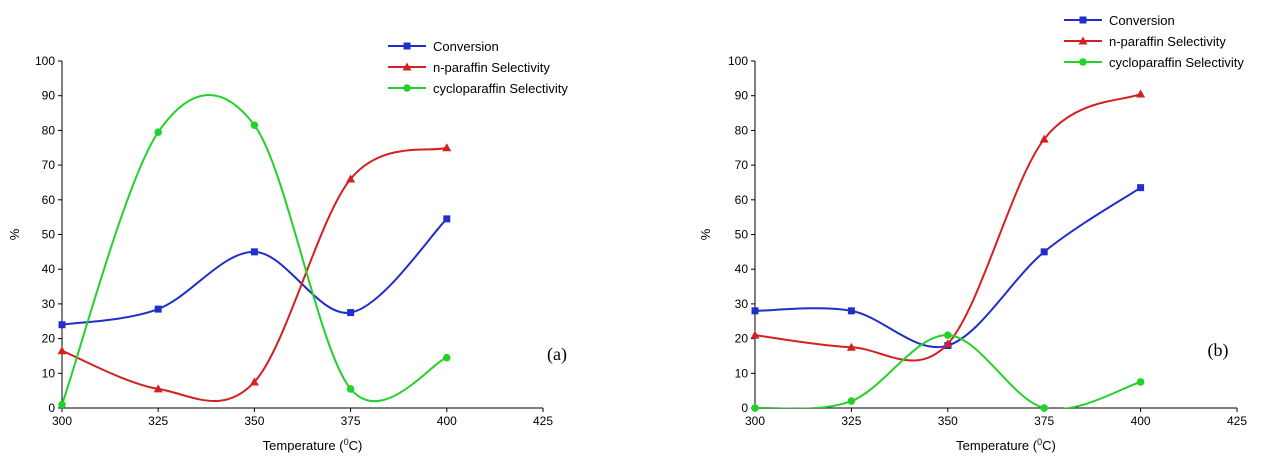  I want to click on series-cycloparaffin-selectivity, so click(948, 371).